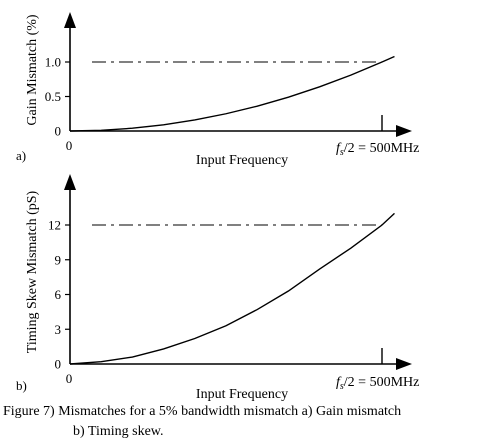 This screenshot has height=447, width=487. I want to click on caption-line-2: b) Timing skew., so click(118, 431).